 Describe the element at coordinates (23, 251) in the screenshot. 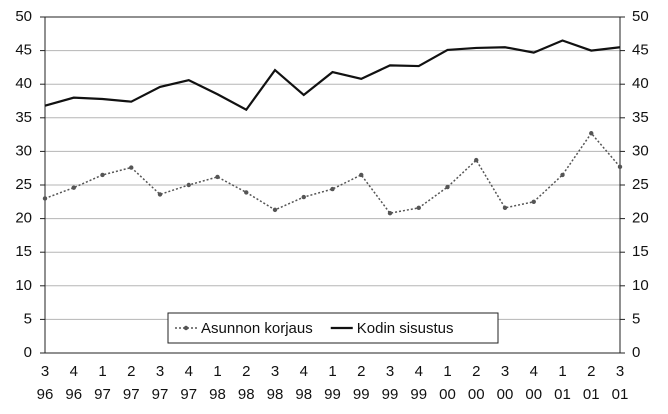

I see `y-tick-label: 15` at that location.